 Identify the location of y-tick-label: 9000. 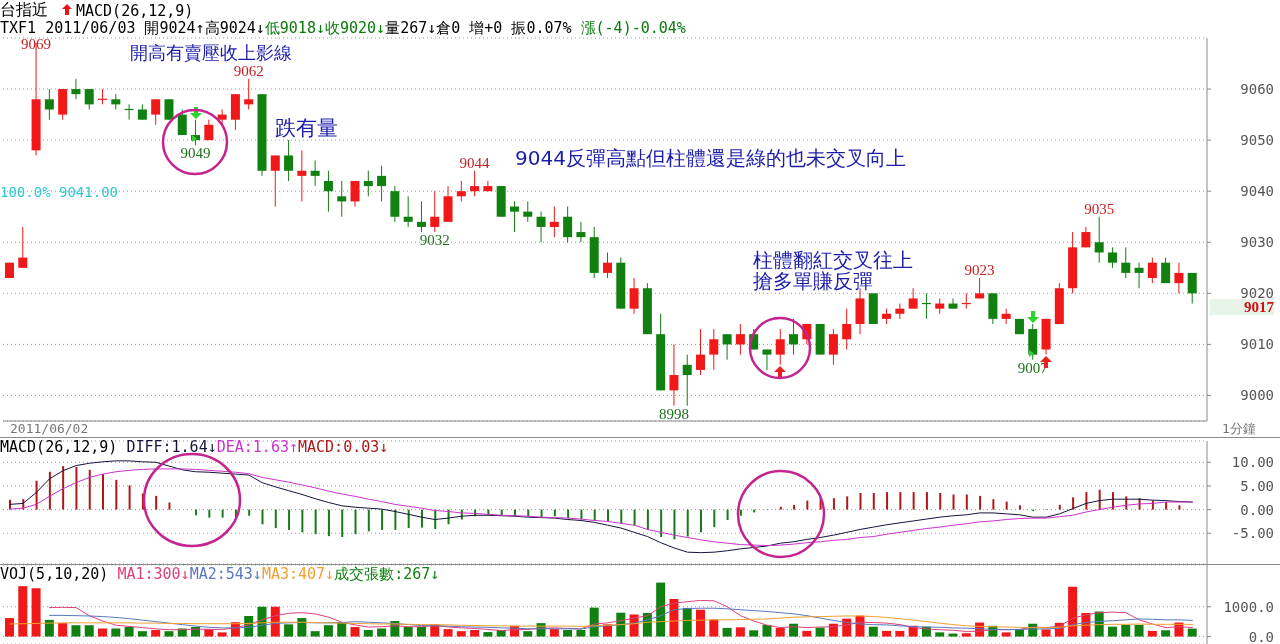
(1257, 395).